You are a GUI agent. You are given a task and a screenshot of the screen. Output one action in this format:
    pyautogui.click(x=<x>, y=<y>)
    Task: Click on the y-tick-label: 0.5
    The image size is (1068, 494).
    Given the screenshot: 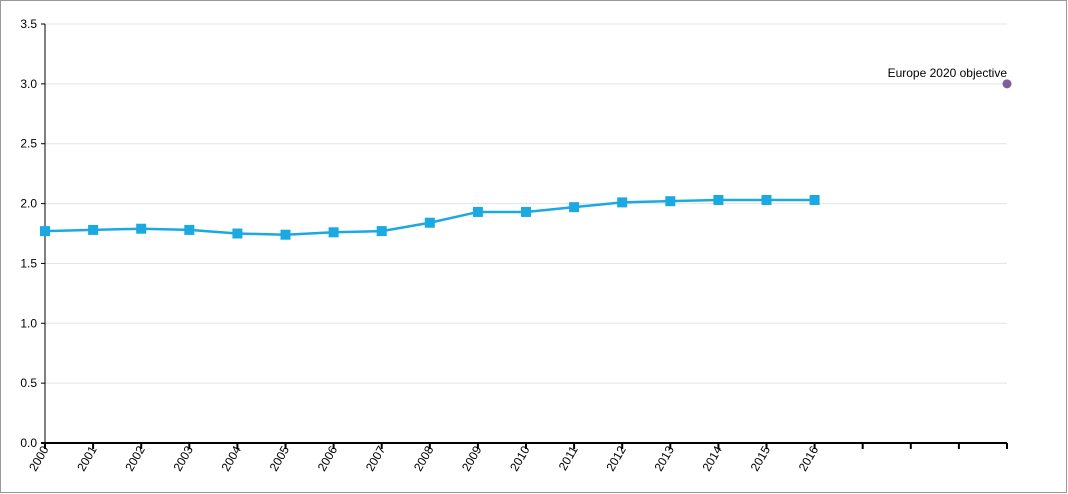 What is the action you would take?
    pyautogui.click(x=28, y=383)
    